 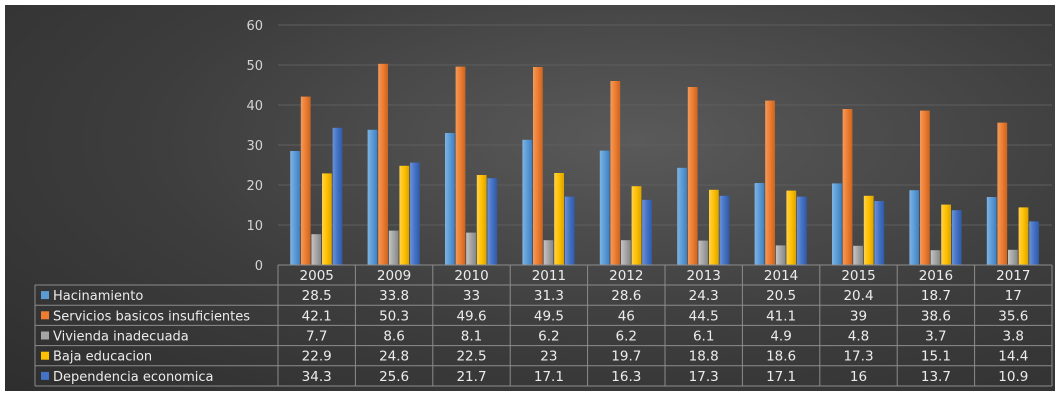 I want to click on data-label: 39, so click(x=858, y=316).